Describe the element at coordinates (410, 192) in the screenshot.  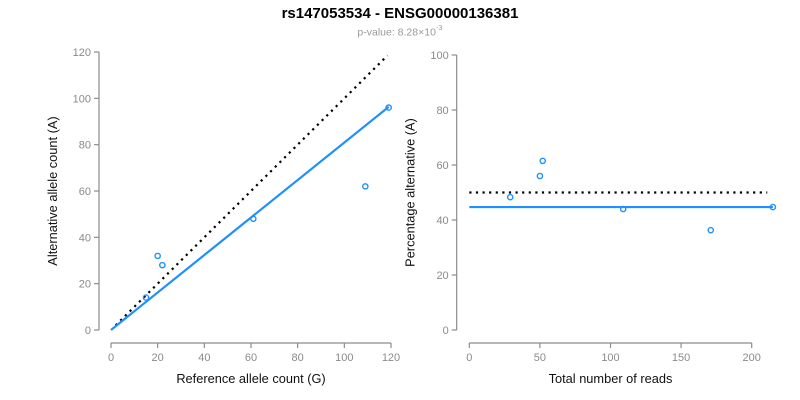
I see `right-yaxis-title: Percentage alternative (A)` at that location.